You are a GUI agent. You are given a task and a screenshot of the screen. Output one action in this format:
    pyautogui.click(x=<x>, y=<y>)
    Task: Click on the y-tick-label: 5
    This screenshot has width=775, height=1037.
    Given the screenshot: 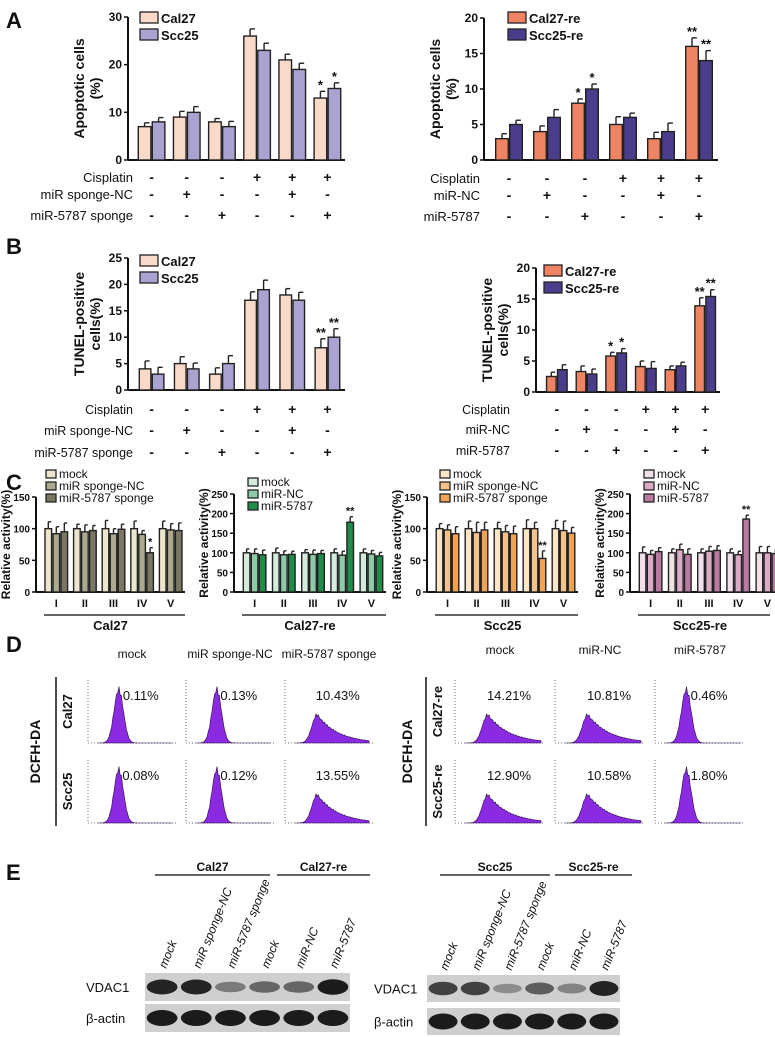 What is the action you would take?
    pyautogui.click(x=526, y=361)
    